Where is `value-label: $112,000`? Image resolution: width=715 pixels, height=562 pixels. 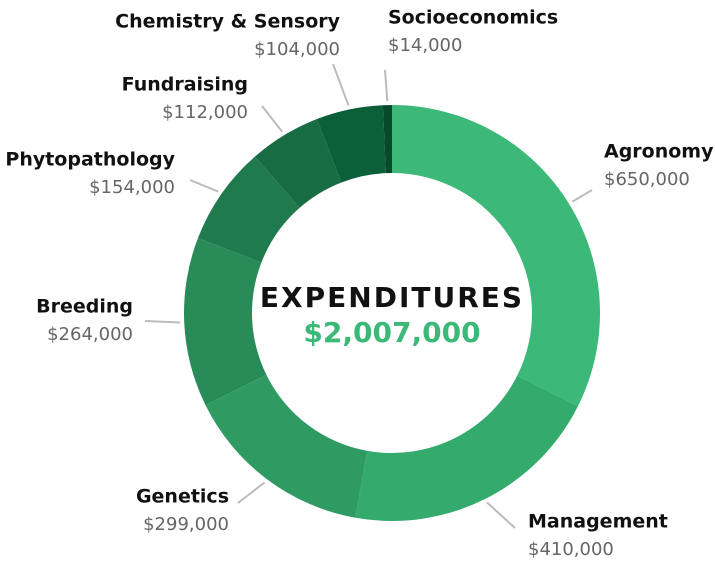 value-label: $112,000 is located at coordinates (205, 112).